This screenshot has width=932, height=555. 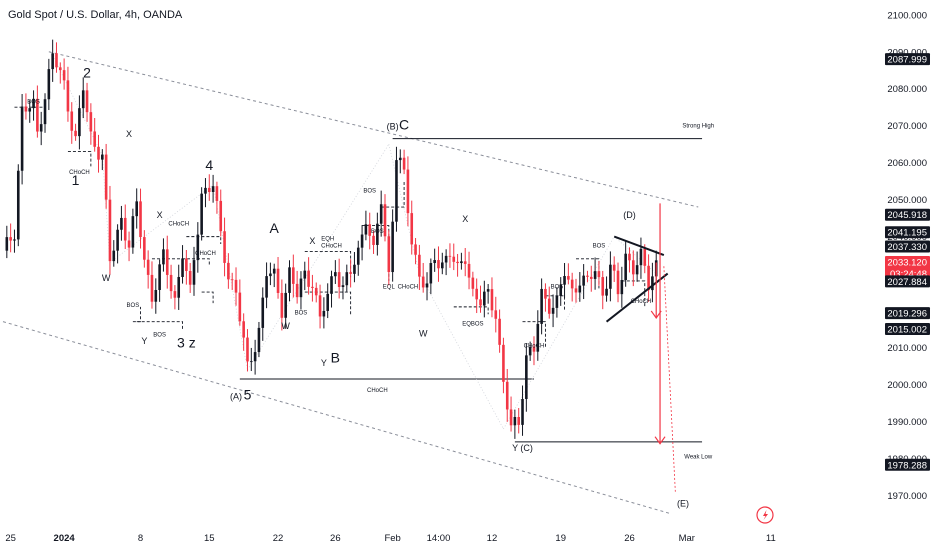 What do you see at coordinates (629, 215) in the screenshot?
I see `wave-label: (D)` at bounding box center [629, 215].